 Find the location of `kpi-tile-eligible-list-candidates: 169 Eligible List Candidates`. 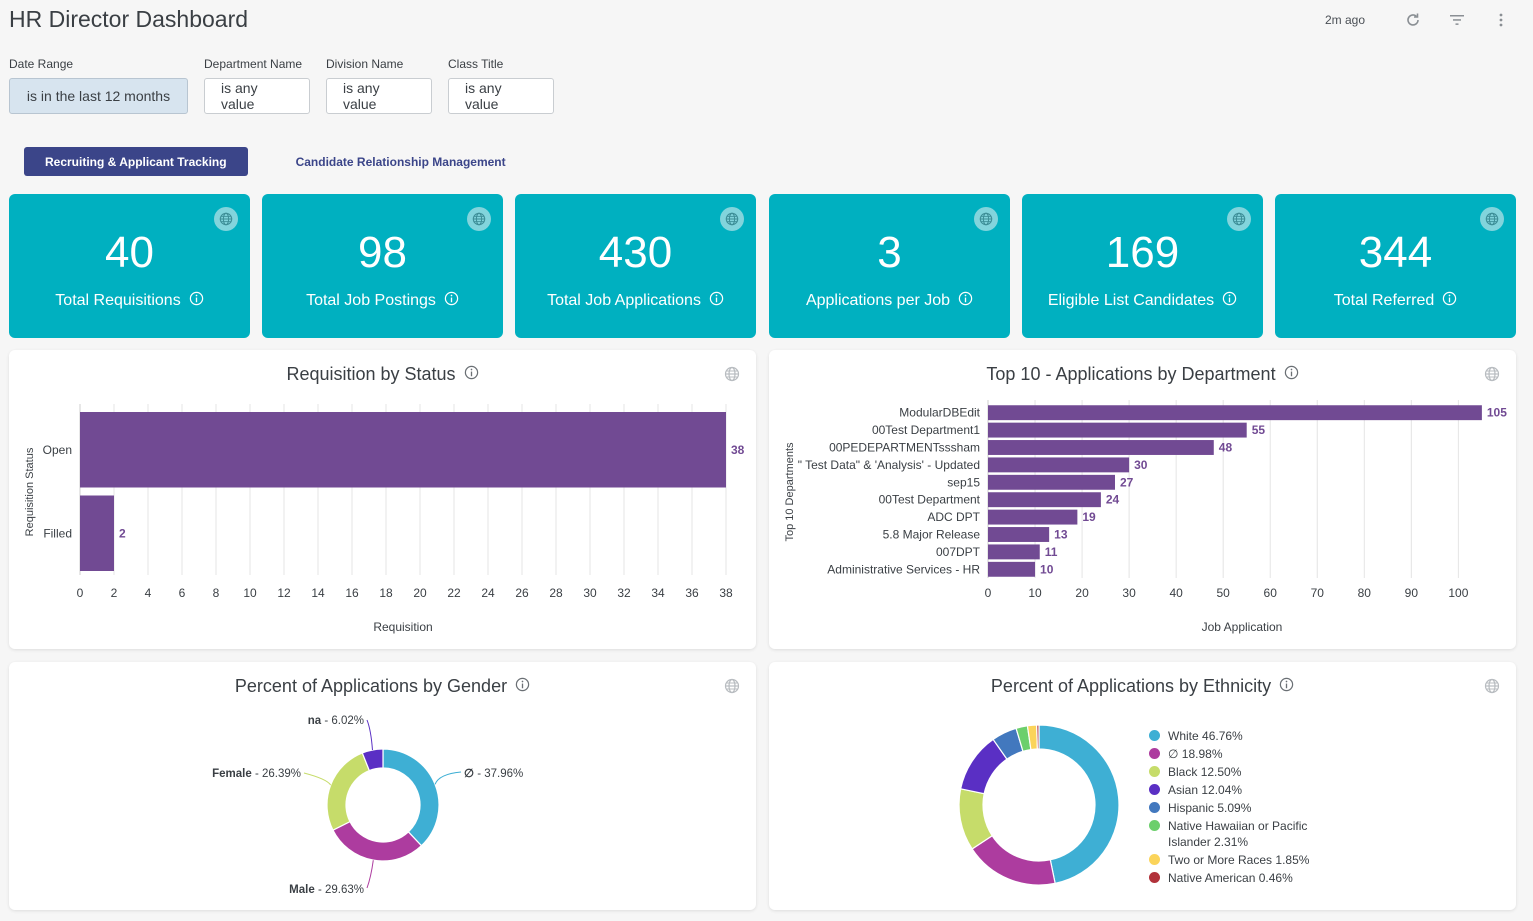

kpi-tile-eligible-list-candidates: 169 Eligible List Candidates is located at coordinates (1142, 266).